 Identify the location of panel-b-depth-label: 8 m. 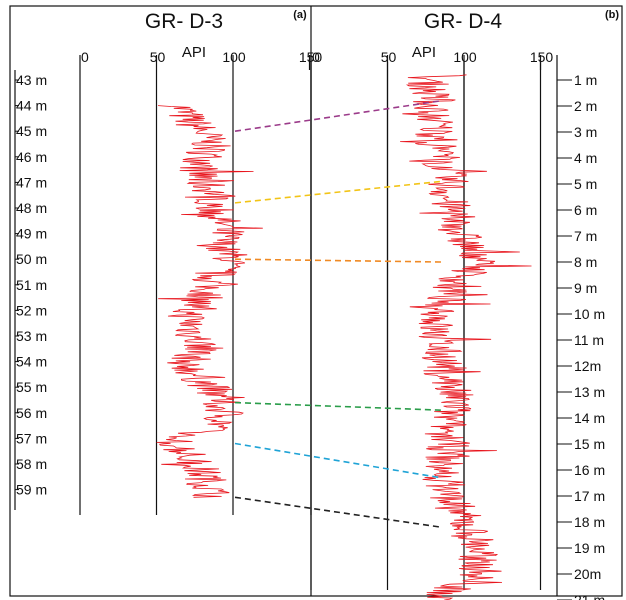
(585, 262).